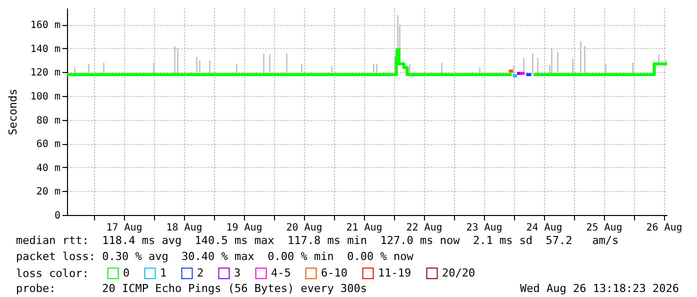  What do you see at coordinates (317, 240) in the screenshot?
I see `text: median rtt: 118.4 ms avg 140.5 ms max 117.8 ms min 127.0 ms now 2.1 ms sd 57.2 am/s` at bounding box center [317, 240].